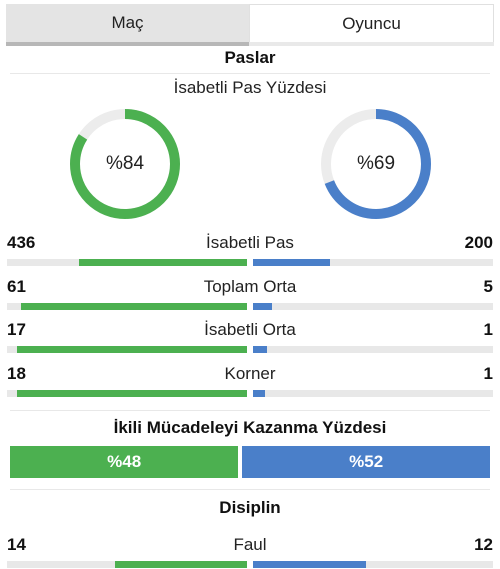  I want to click on stat-name: İsabetli Pas, so click(250, 242).